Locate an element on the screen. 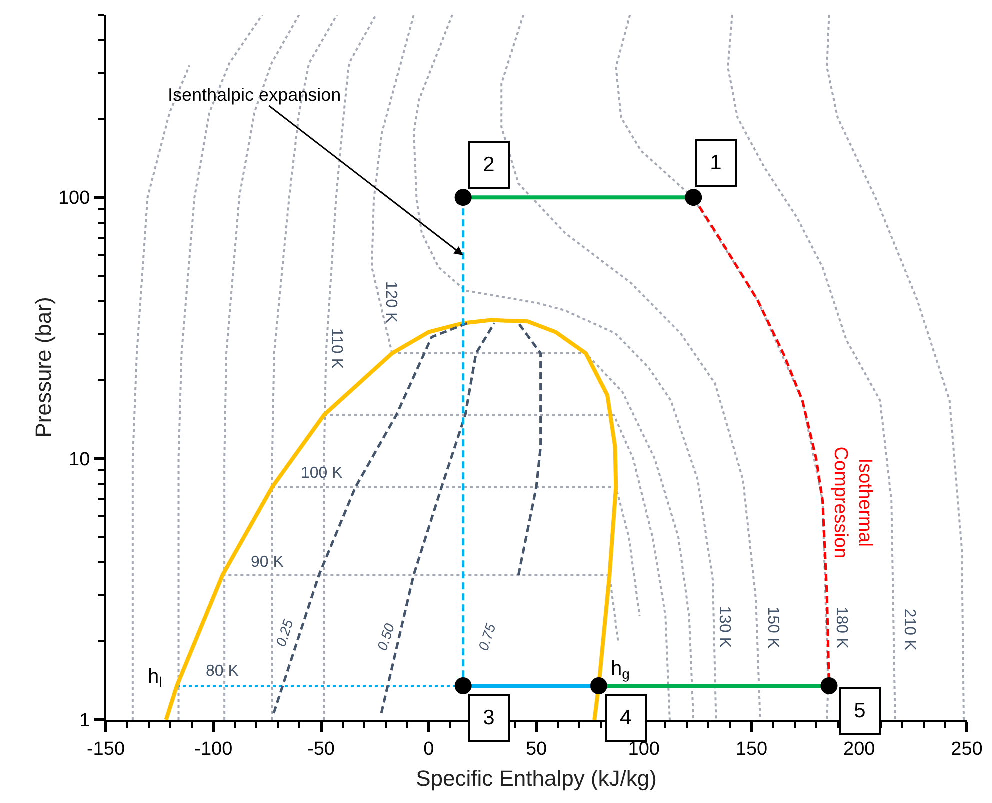 The image size is (992, 803). annotation: 3 is located at coordinates (489, 718).